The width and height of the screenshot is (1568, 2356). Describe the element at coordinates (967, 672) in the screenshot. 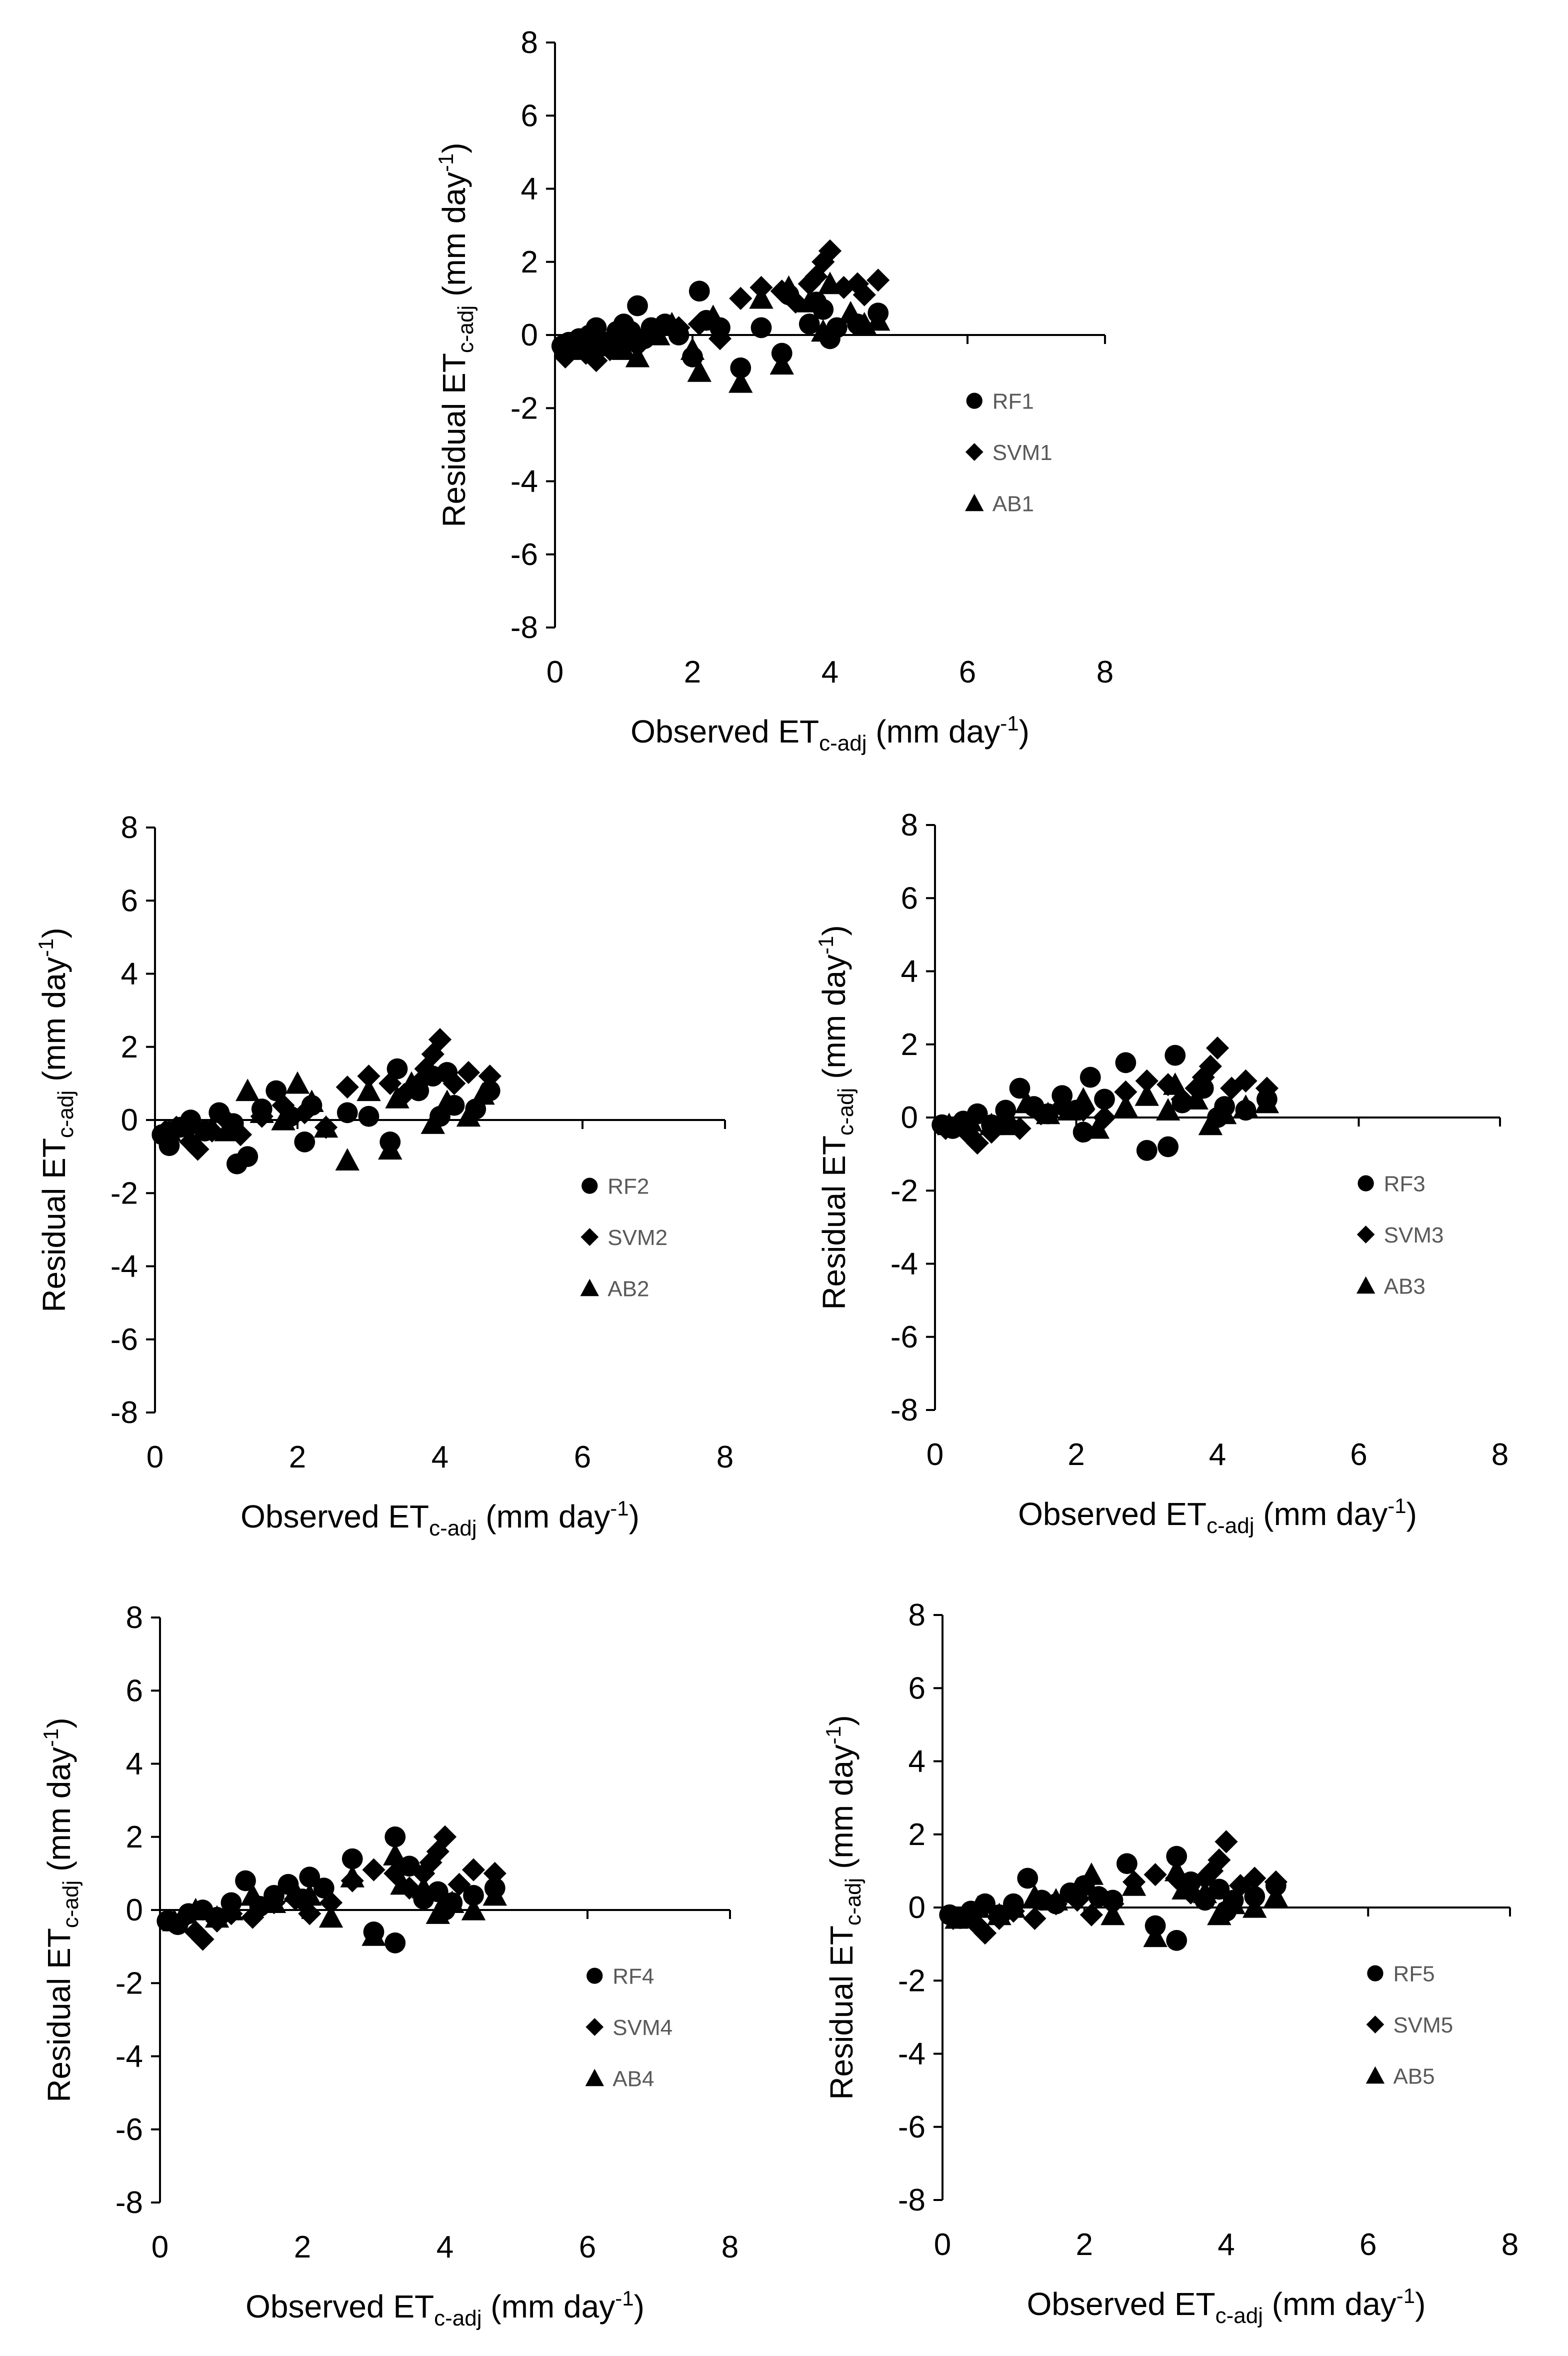

I see `x-tick-label: 6` at that location.